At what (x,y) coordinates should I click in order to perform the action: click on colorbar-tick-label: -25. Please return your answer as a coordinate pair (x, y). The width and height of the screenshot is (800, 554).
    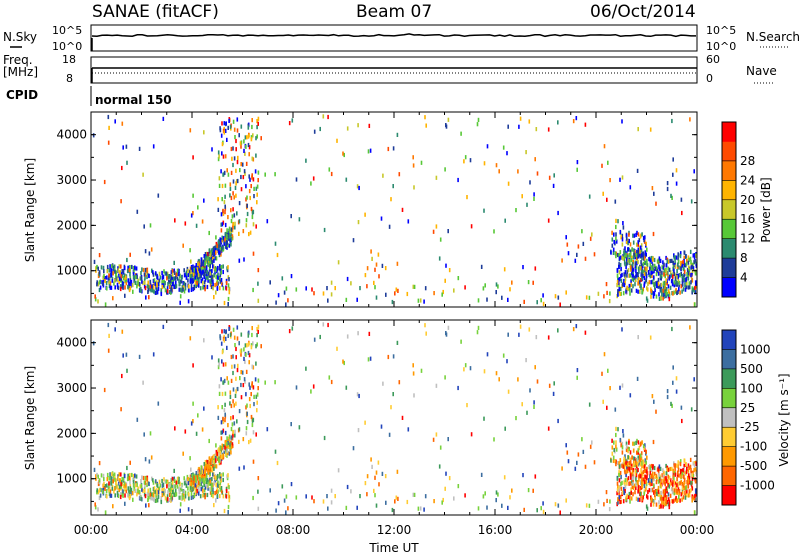
    Looking at the image, I should click on (750, 427).